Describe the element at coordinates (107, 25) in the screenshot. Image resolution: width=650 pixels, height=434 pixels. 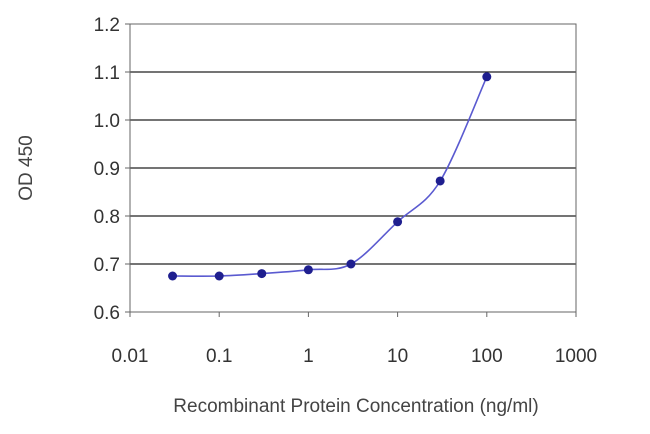
I see `y-tick-label: 1.2` at that location.